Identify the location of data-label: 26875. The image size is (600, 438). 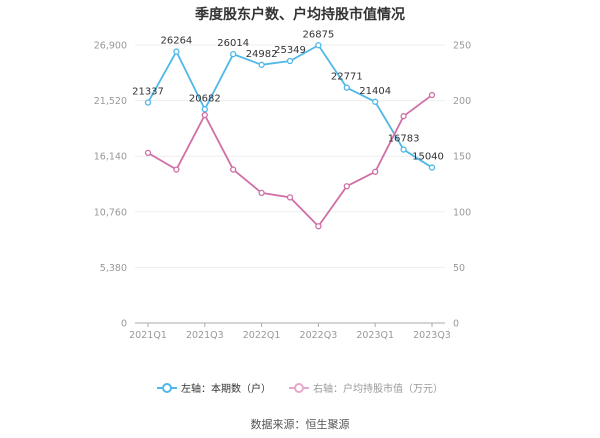
(318, 34).